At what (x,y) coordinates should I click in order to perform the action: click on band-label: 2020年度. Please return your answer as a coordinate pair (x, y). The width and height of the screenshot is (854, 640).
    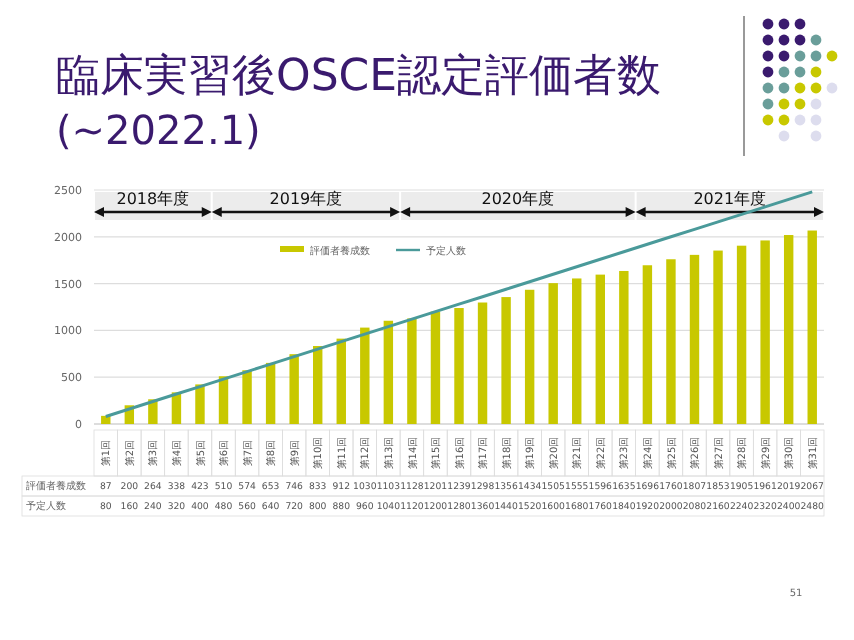
    Looking at the image, I should click on (518, 199).